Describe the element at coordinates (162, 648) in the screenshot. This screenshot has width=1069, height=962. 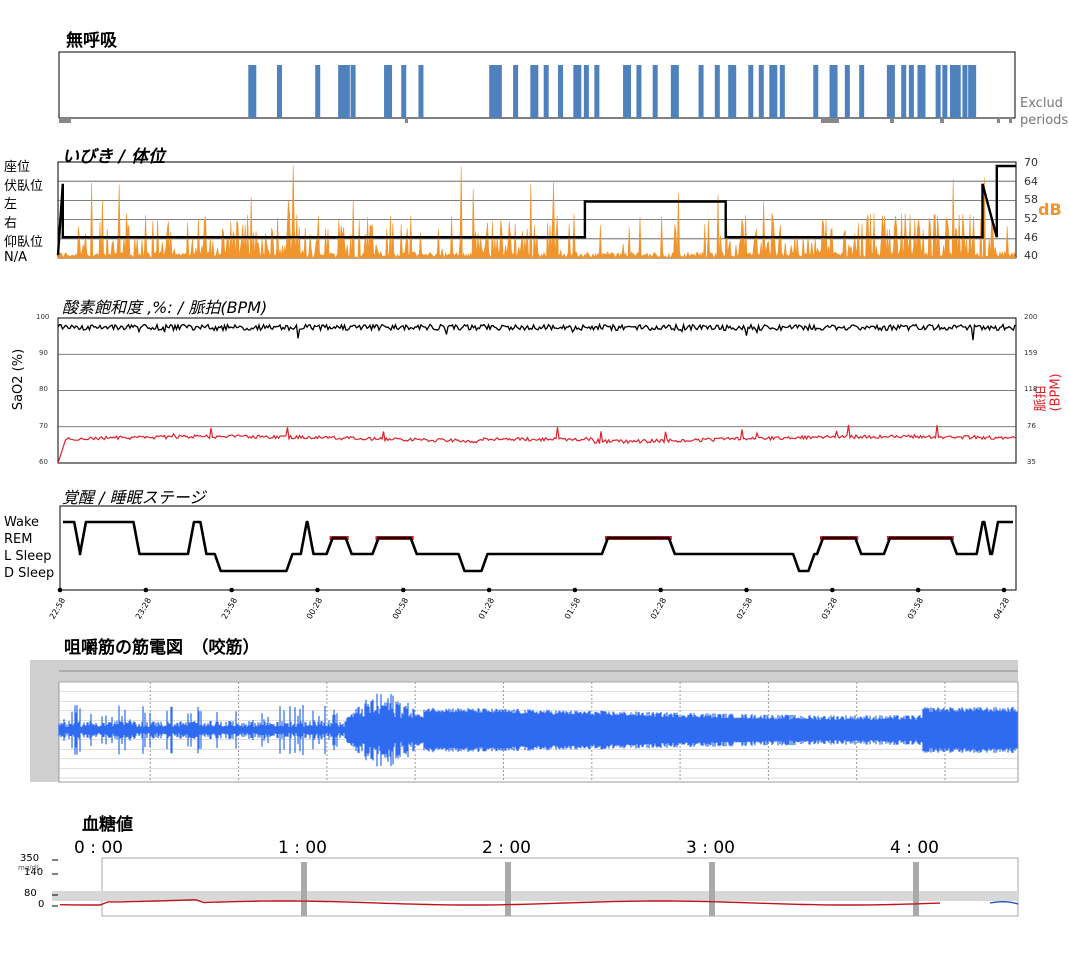
I see `emg-title: 咀嚼筋の筋電図 （咬筋）` at that location.